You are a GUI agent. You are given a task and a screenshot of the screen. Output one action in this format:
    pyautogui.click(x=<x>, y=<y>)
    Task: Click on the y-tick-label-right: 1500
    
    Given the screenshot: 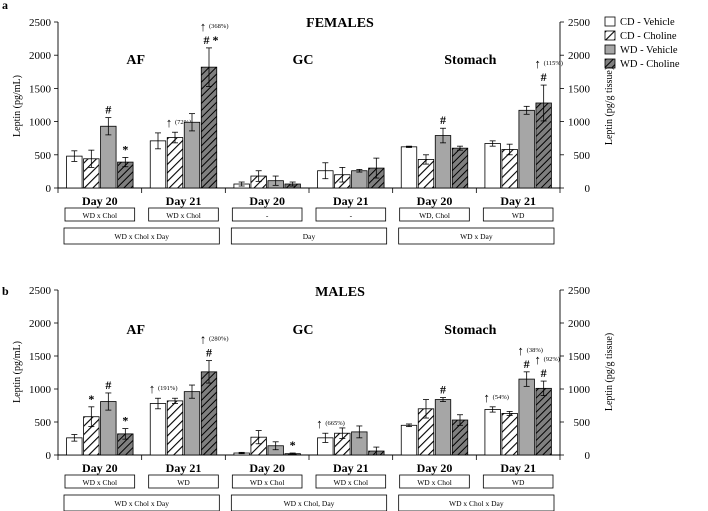 What is the action you would take?
    pyautogui.click(x=579, y=357)
    